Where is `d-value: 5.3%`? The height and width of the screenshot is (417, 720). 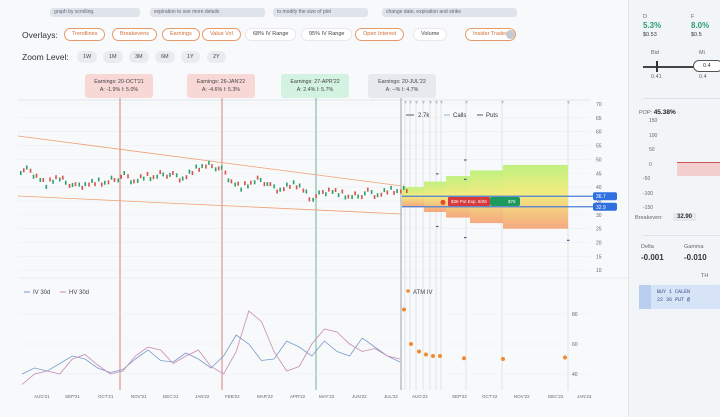 d-value: 5.3% is located at coordinates (652, 25).